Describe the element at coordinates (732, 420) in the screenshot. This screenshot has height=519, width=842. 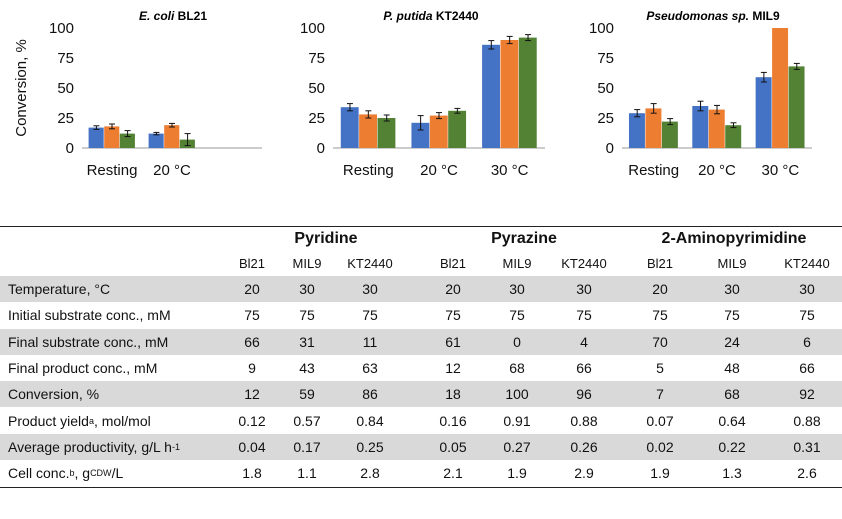
I see `table-cell: 0.64` at that location.